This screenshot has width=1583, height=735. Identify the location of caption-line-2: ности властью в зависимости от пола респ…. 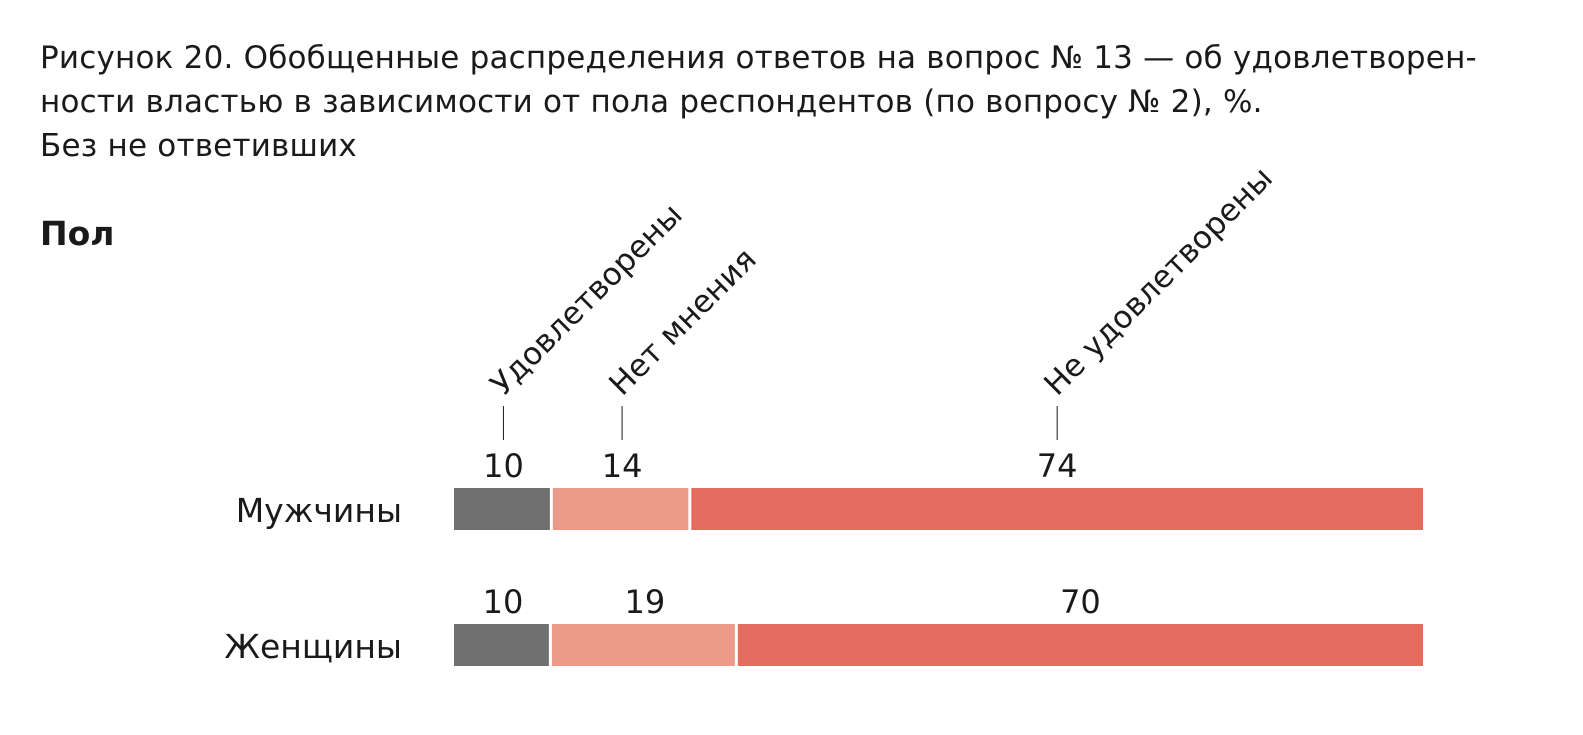
(651, 102).